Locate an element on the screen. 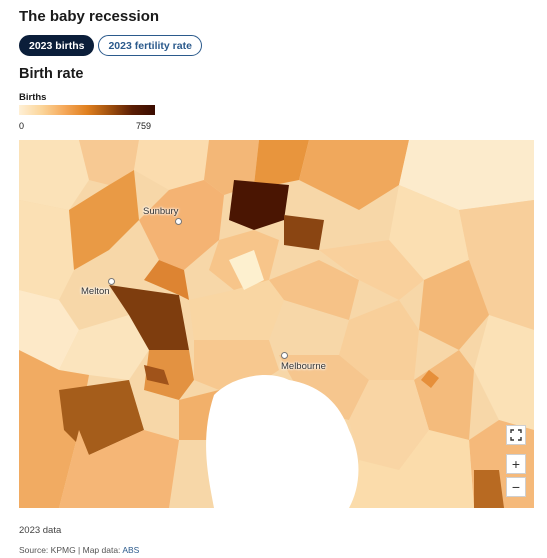  melton-label: Melton is located at coordinates (95, 291).